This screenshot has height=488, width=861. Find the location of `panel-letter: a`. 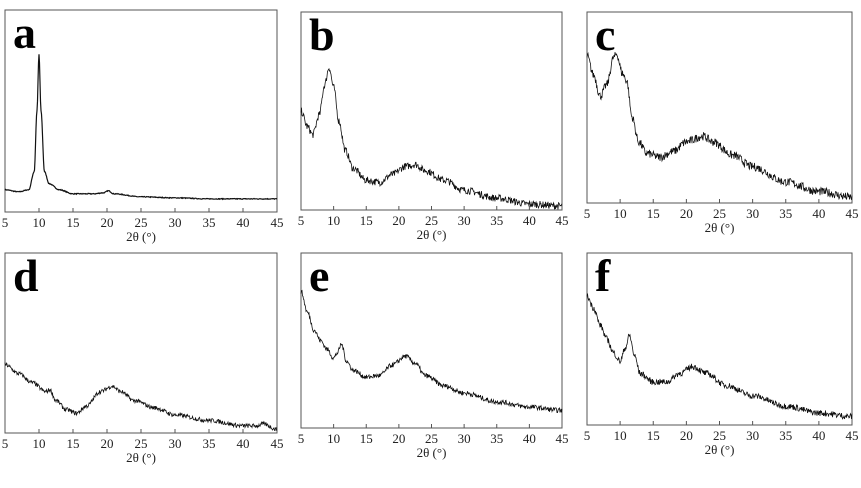

panel-letter: a is located at coordinates (24, 32).